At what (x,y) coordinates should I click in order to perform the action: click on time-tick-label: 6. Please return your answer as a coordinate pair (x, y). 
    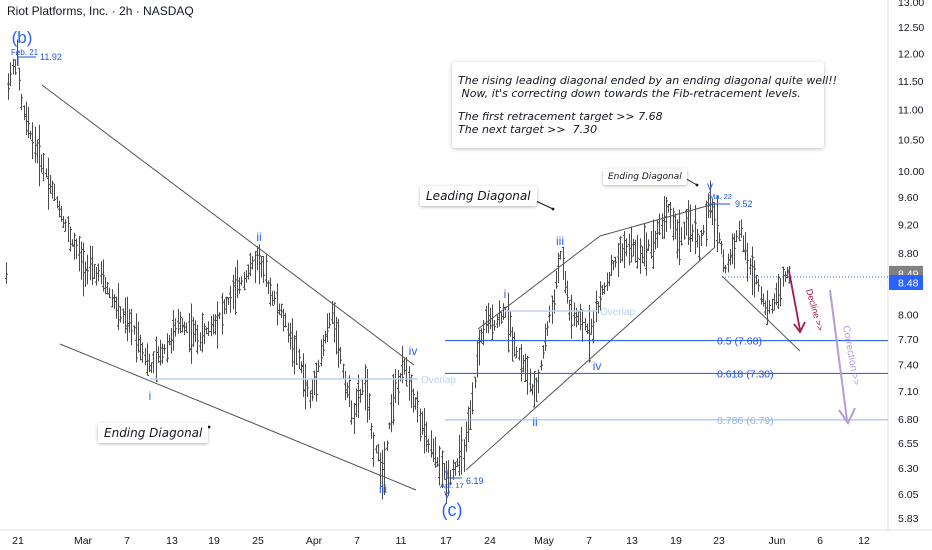
    Looking at the image, I should click on (820, 541).